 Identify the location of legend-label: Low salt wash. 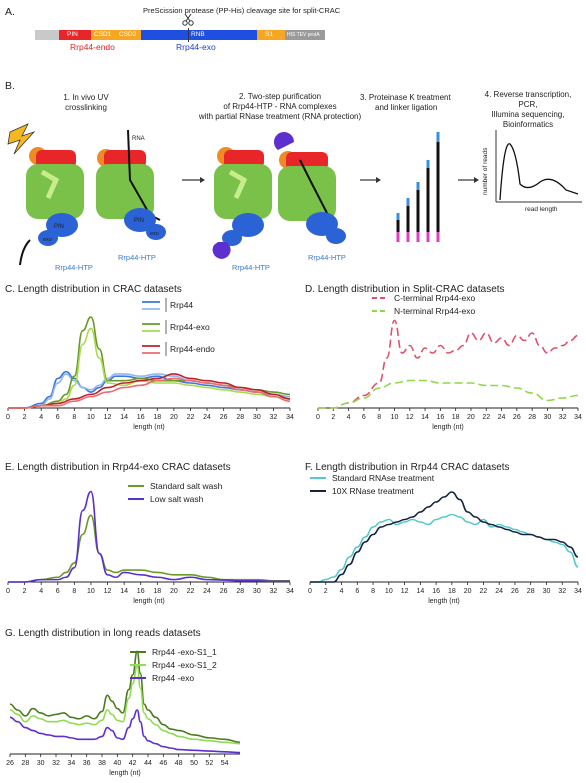
(177, 499).